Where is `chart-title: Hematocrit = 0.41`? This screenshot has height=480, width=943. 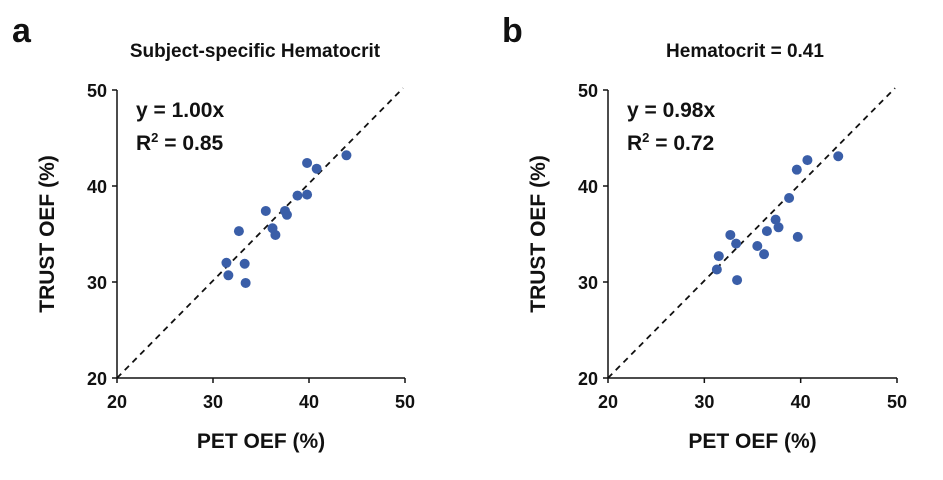 chart-title: Hematocrit = 0.41 is located at coordinates (745, 51).